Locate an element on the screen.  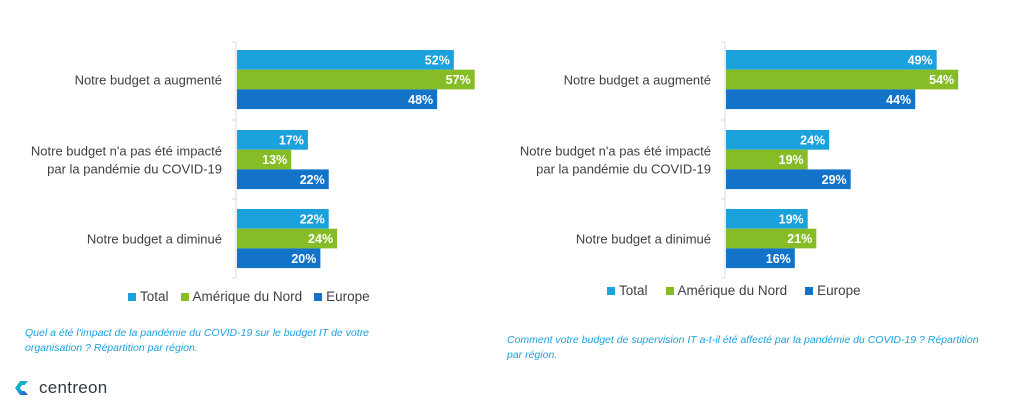
category-label-line: Notre budget a diminué is located at coordinates (154, 239).